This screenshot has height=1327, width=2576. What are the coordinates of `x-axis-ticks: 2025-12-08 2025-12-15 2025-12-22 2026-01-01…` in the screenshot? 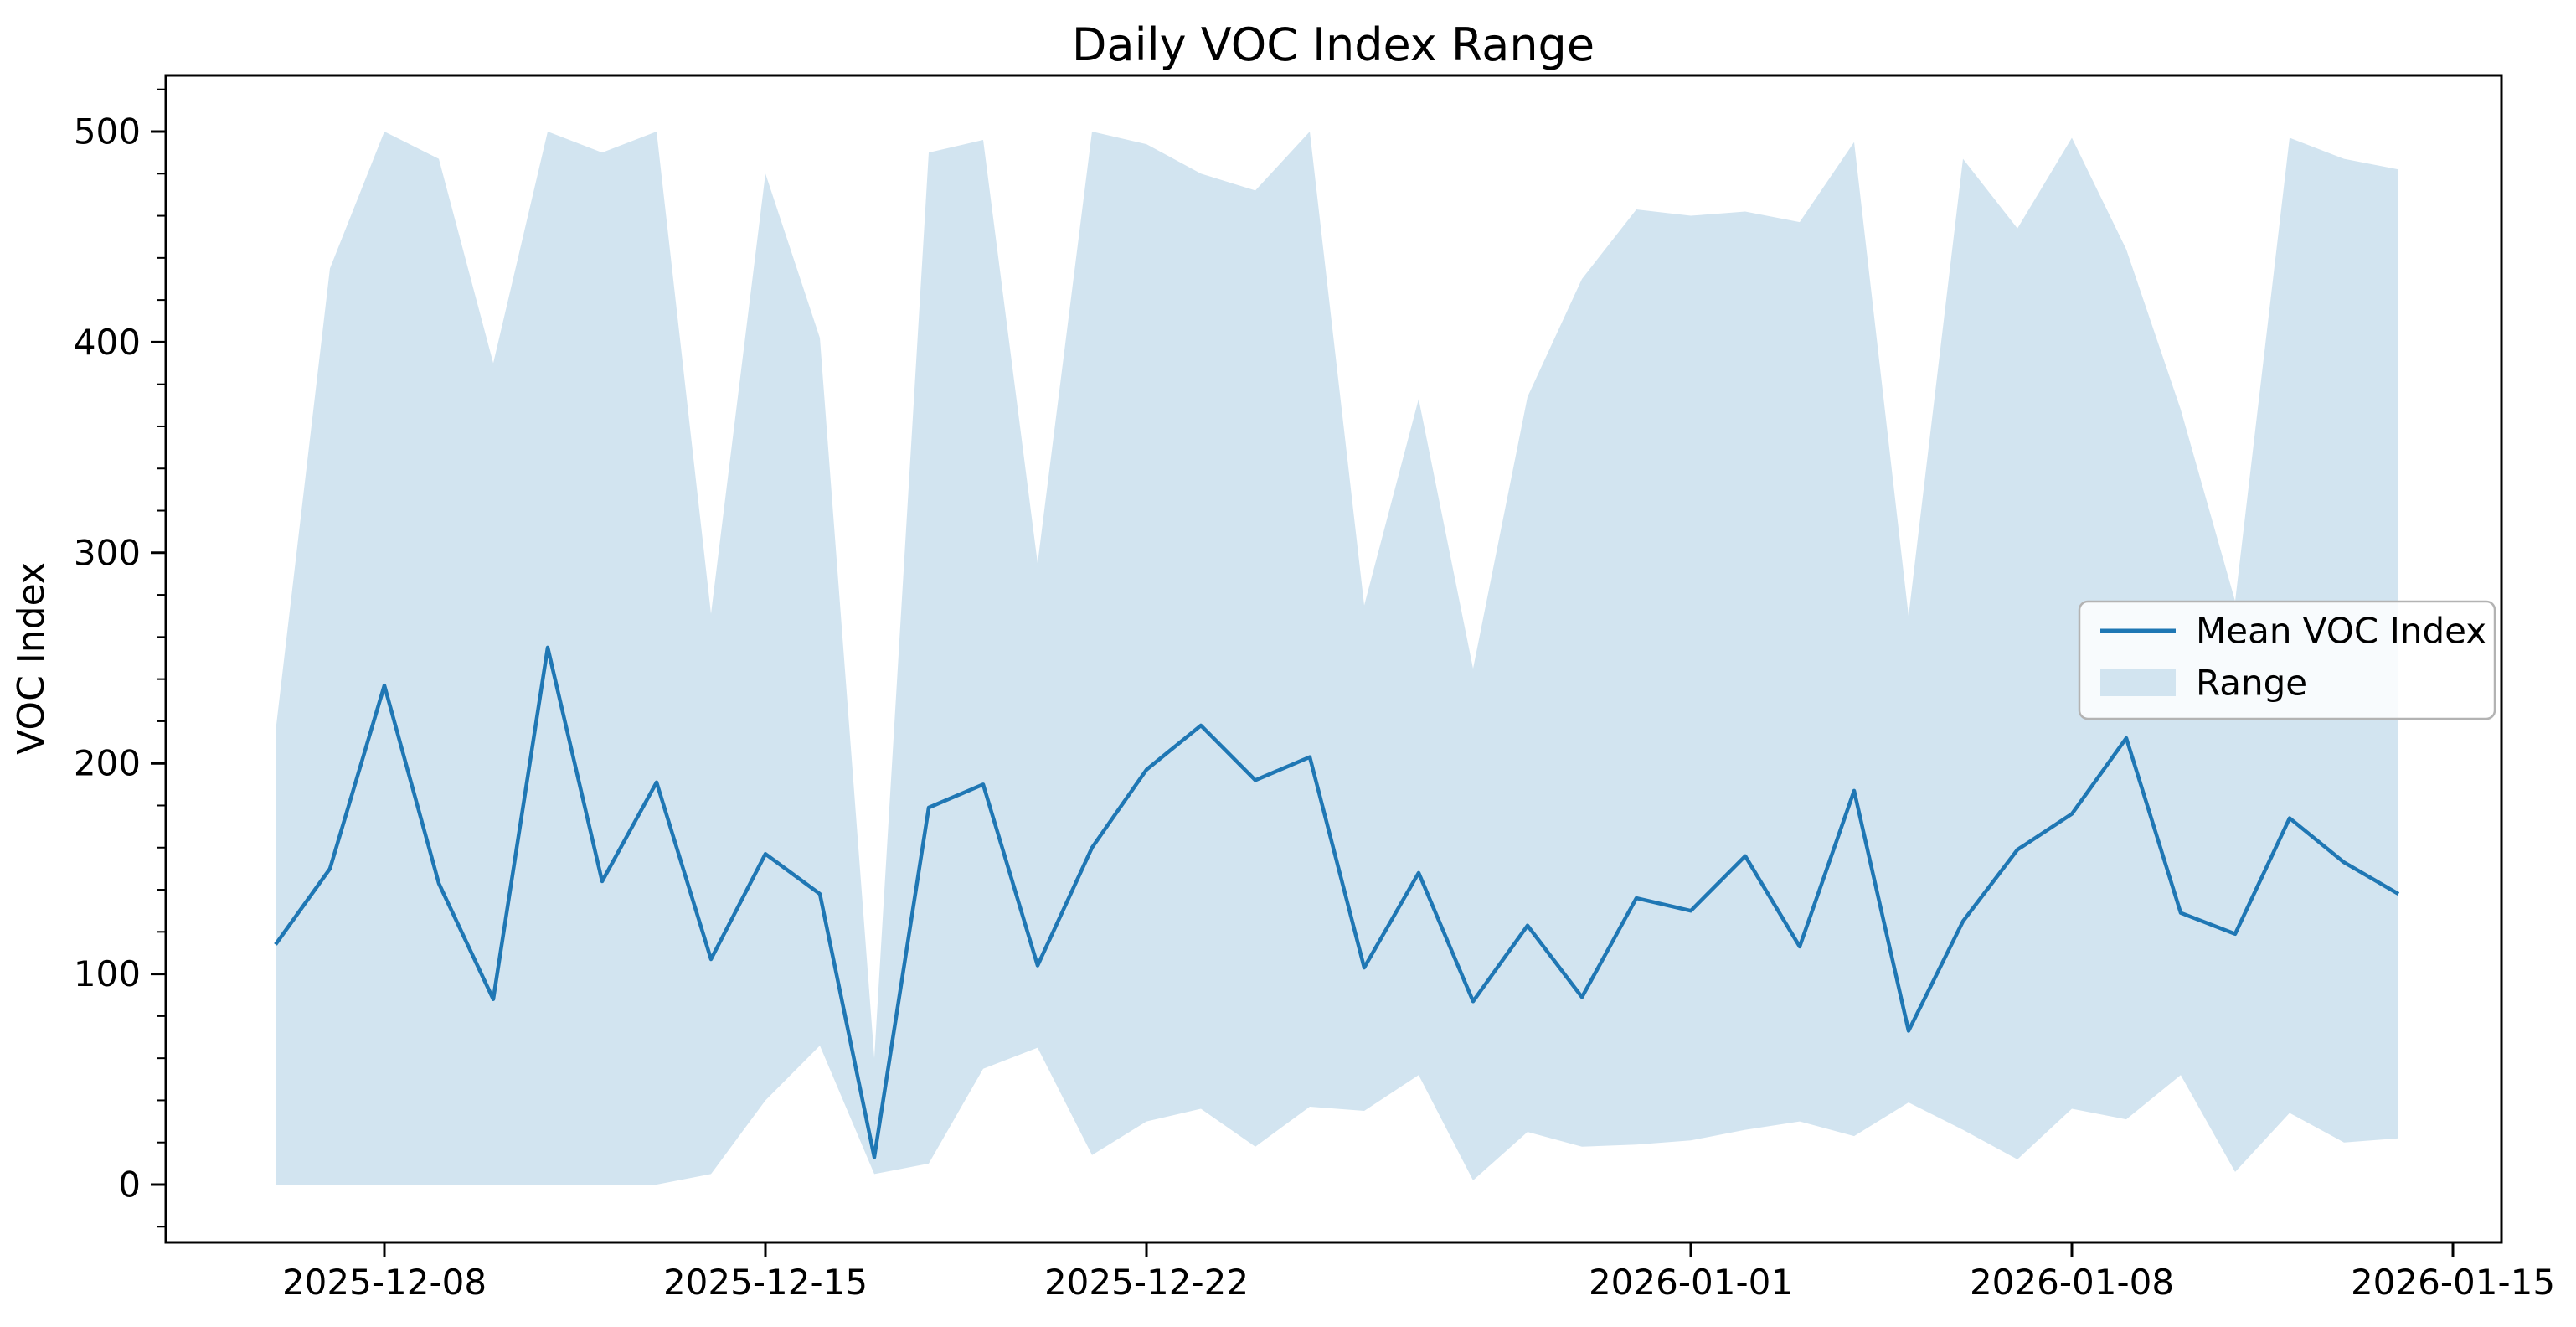 It's located at (1418, 1273).